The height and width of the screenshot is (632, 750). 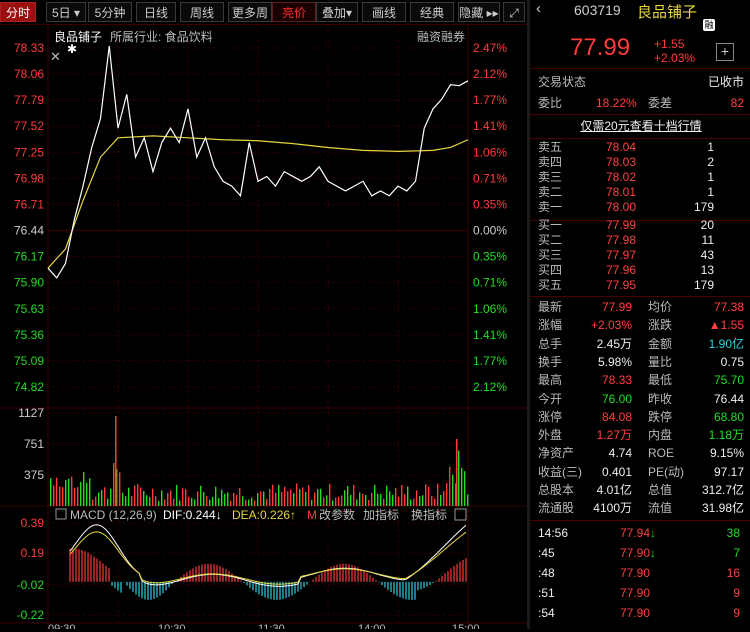 What do you see at coordinates (550, 225) in the screenshot?
I see `bid-label: 买一` at bounding box center [550, 225].